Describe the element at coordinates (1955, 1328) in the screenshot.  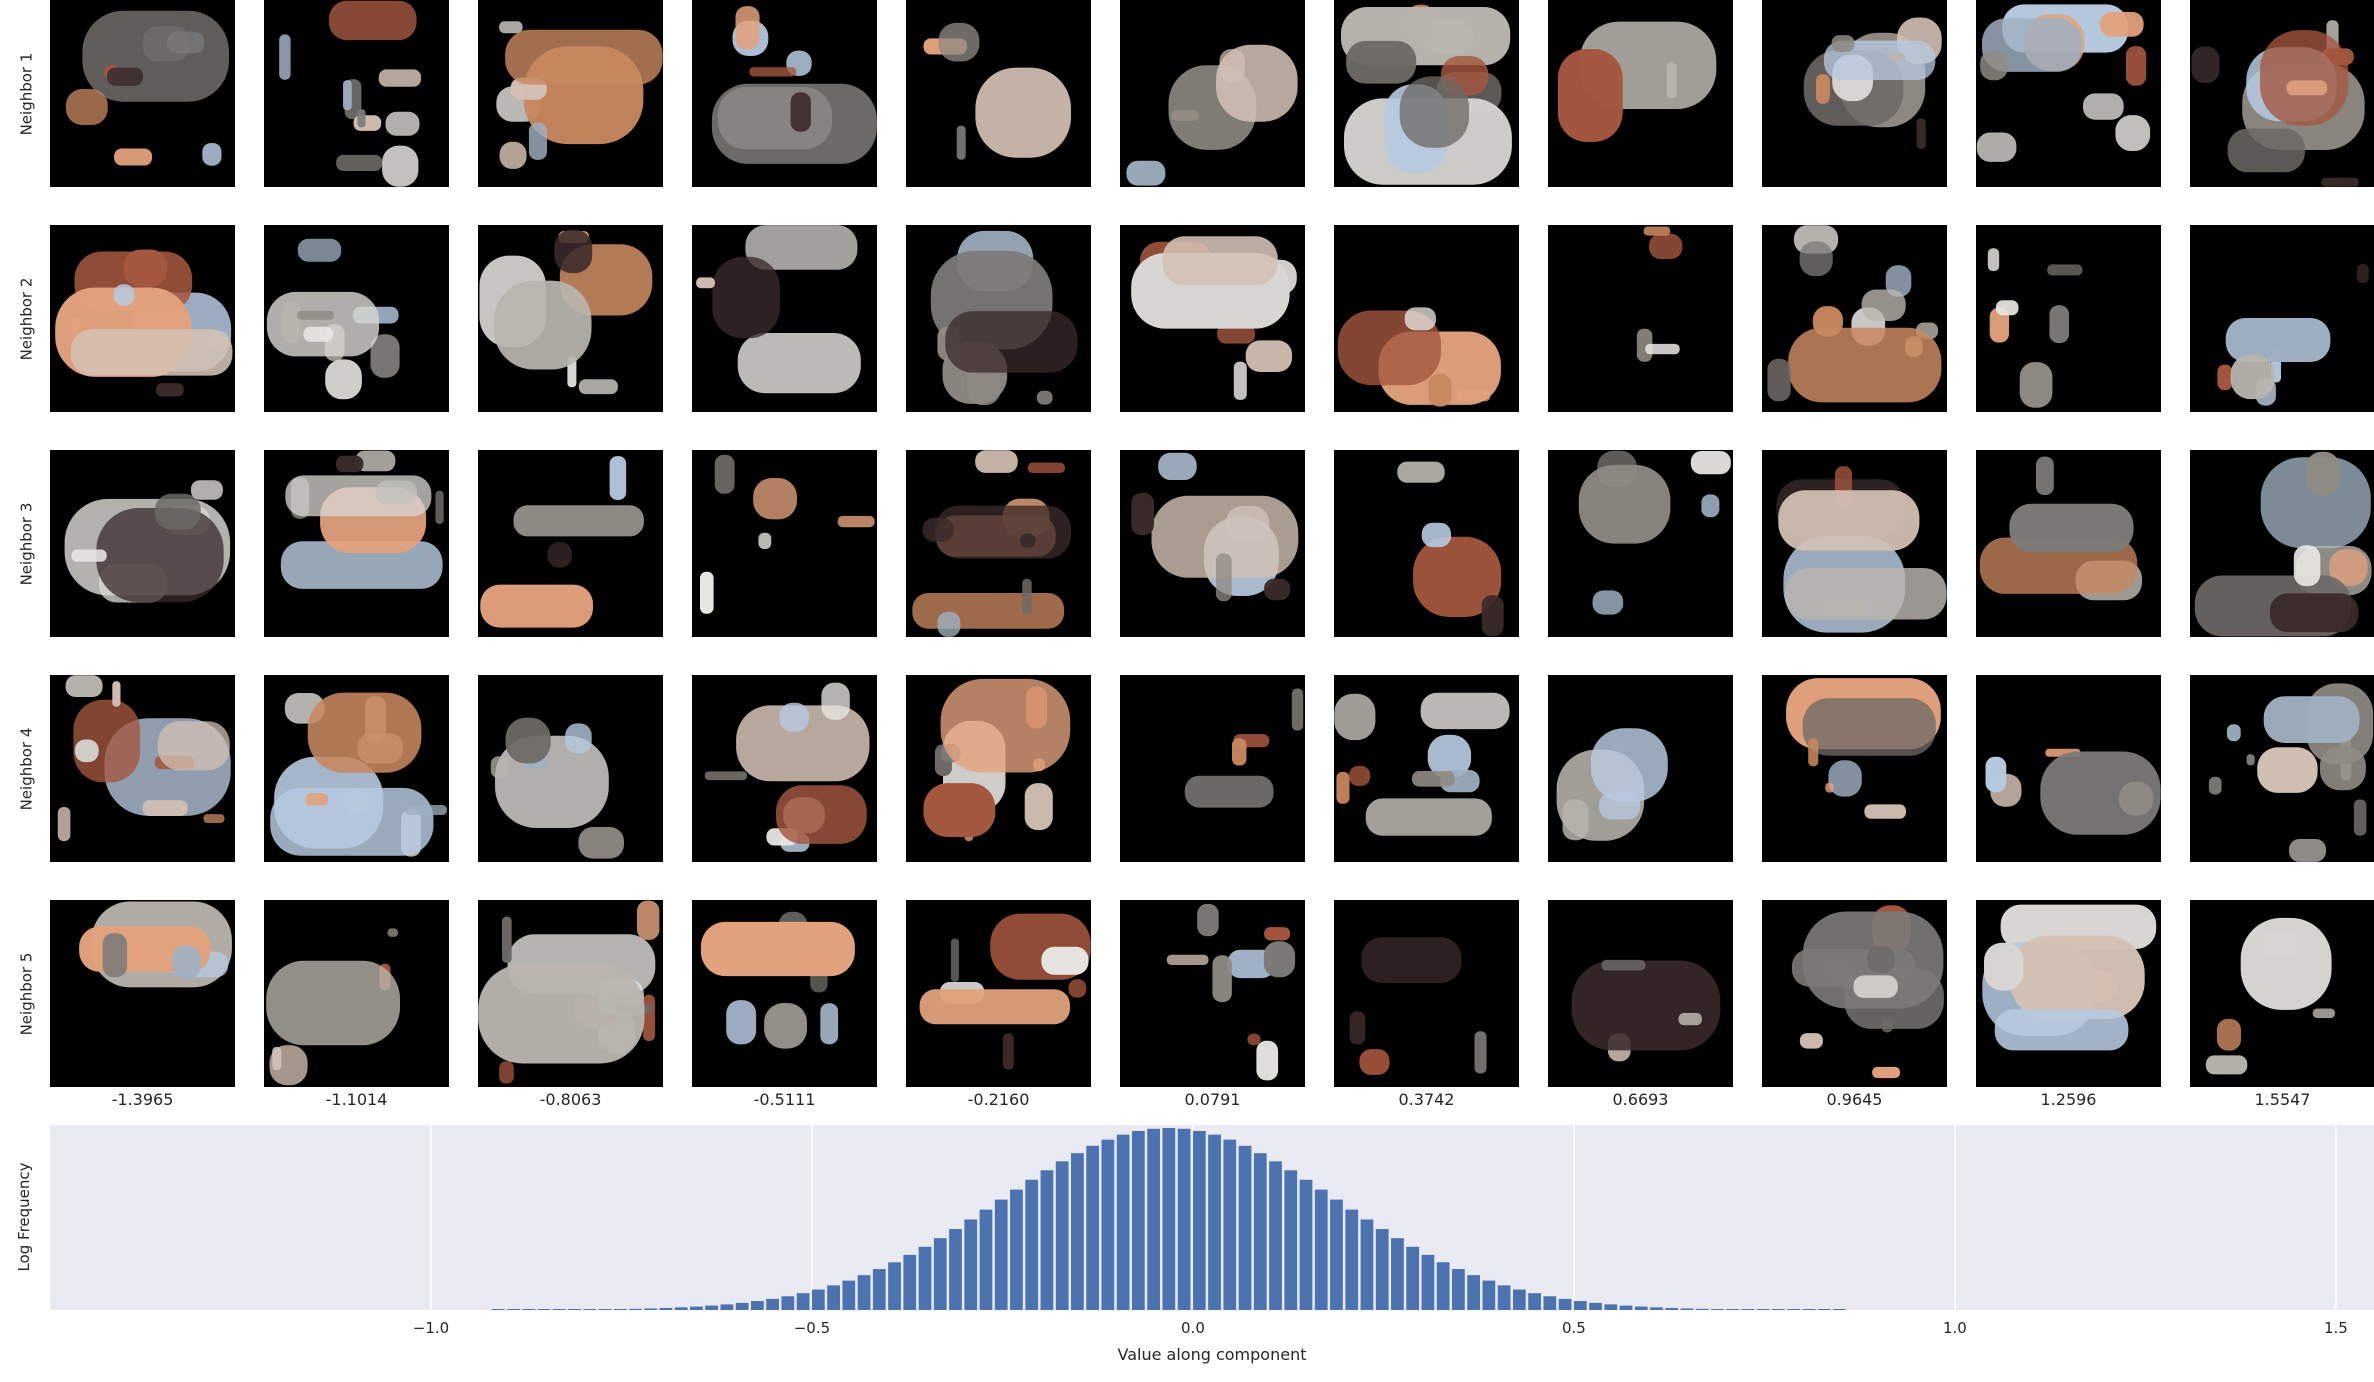
I see `x-tick-label: 1.0` at that location.